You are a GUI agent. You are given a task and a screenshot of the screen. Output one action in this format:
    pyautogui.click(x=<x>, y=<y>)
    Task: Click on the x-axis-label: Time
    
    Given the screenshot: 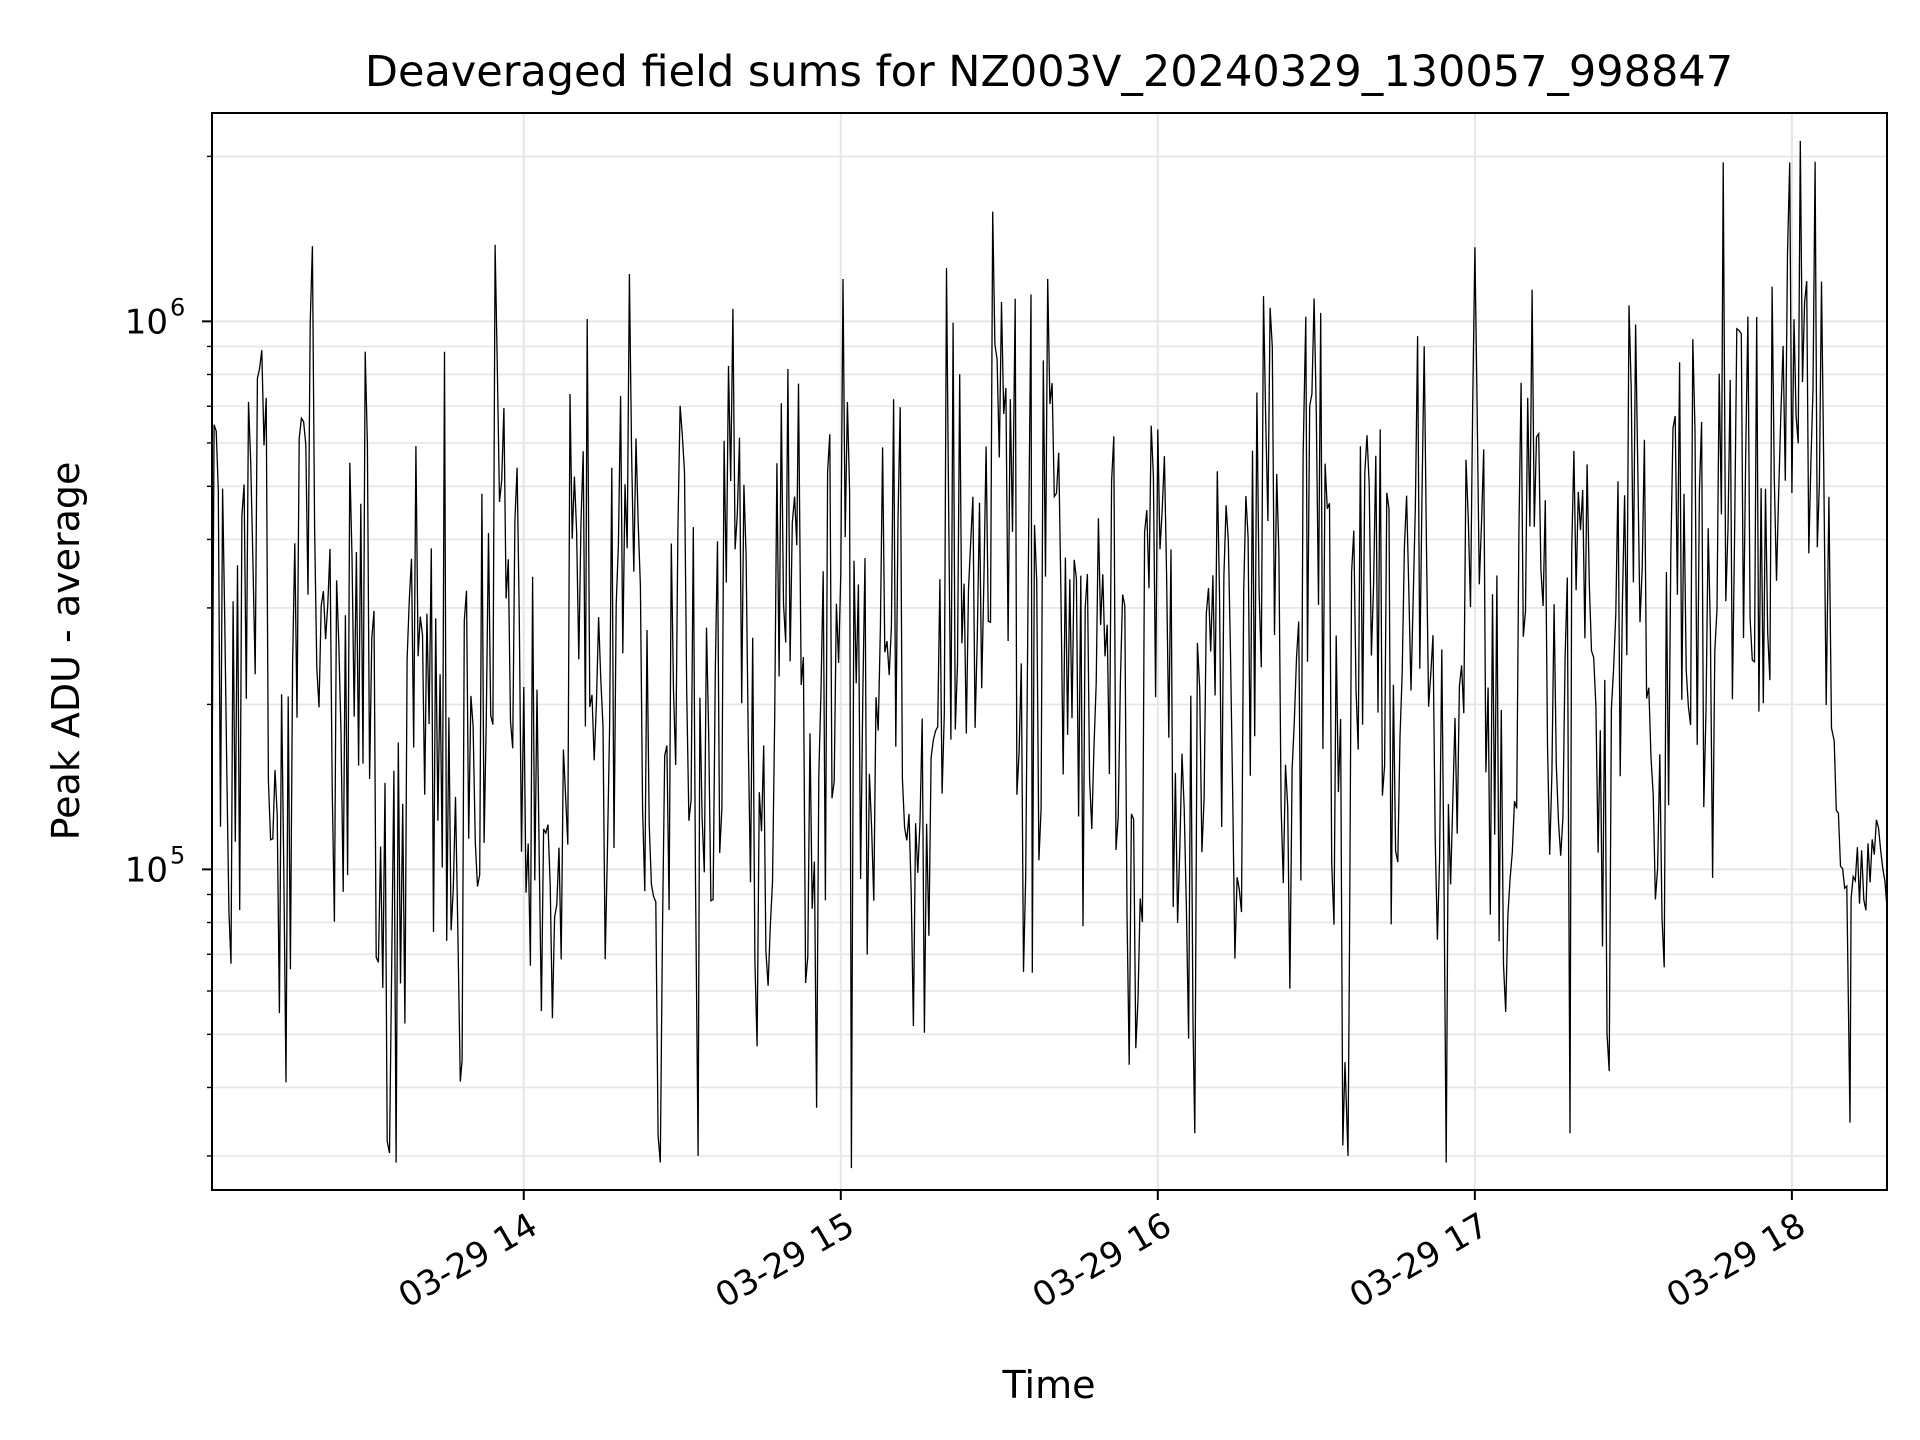 What is the action you would take?
    pyautogui.click(x=1049, y=1385)
    